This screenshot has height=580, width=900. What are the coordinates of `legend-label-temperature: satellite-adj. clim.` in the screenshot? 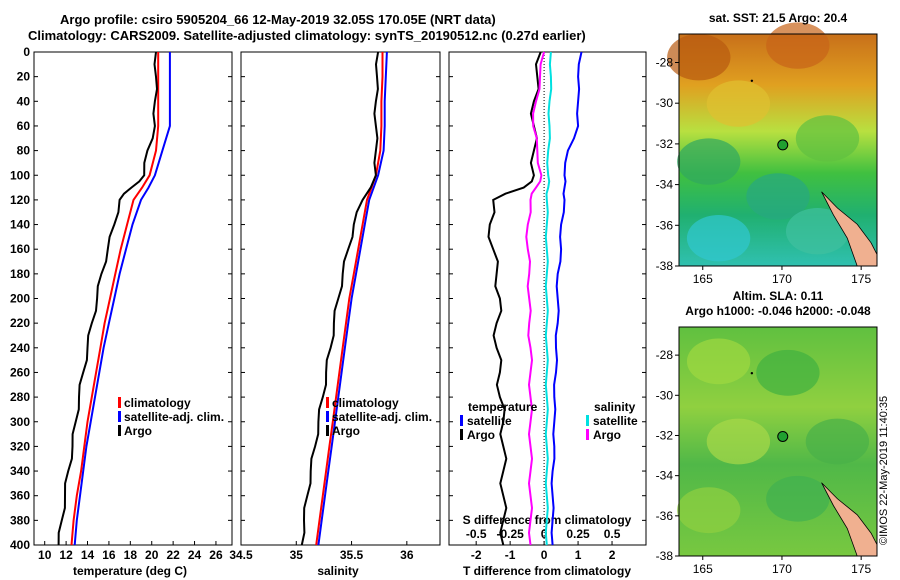 It's located at (174, 417).